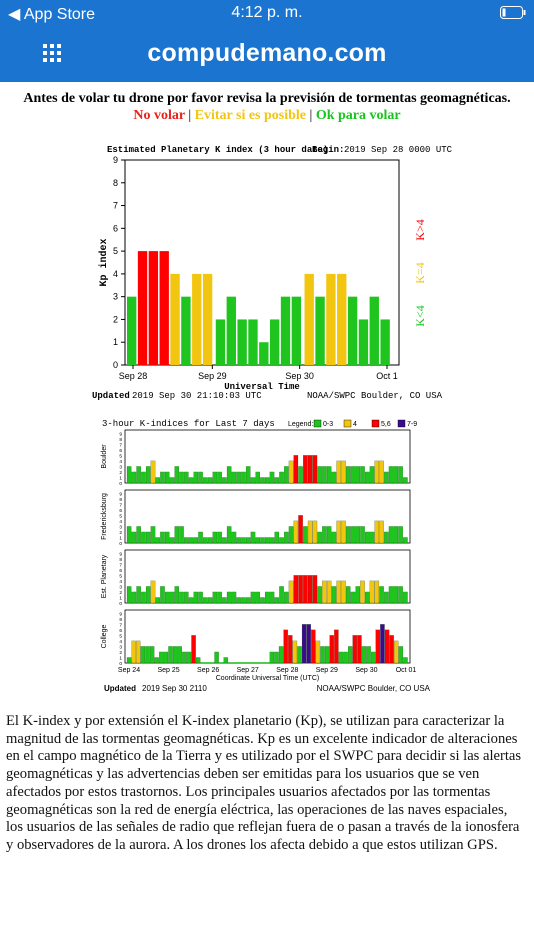  Describe the element at coordinates (129, 670) in the screenshot. I see `x-tick-label: Sep 24` at that location.